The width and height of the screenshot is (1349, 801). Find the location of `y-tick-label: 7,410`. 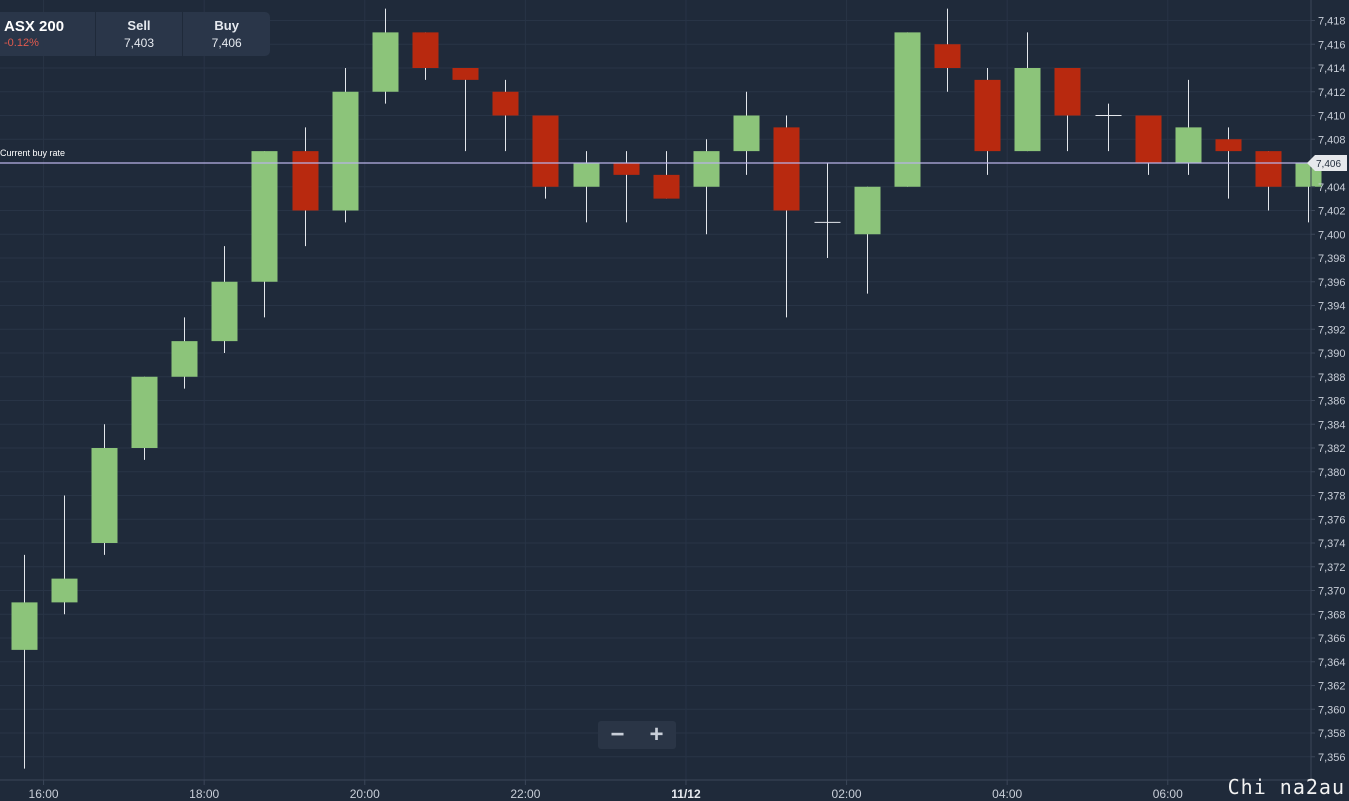

y-tick-label: 7,410 is located at coordinates (1332, 117).